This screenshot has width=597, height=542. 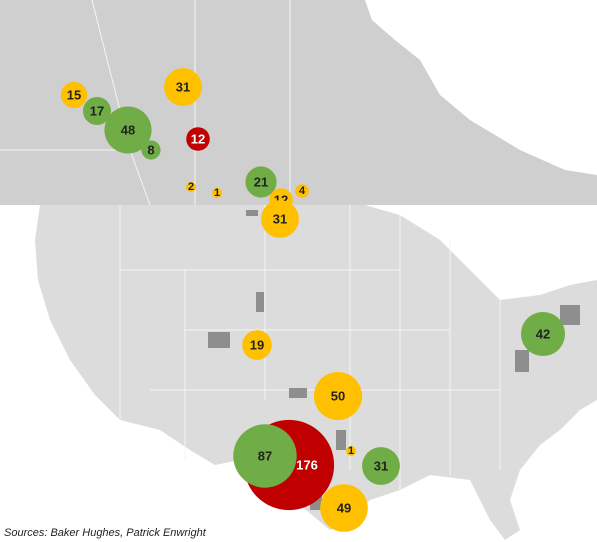 I want to click on bubble-label: 50, so click(x=338, y=396).